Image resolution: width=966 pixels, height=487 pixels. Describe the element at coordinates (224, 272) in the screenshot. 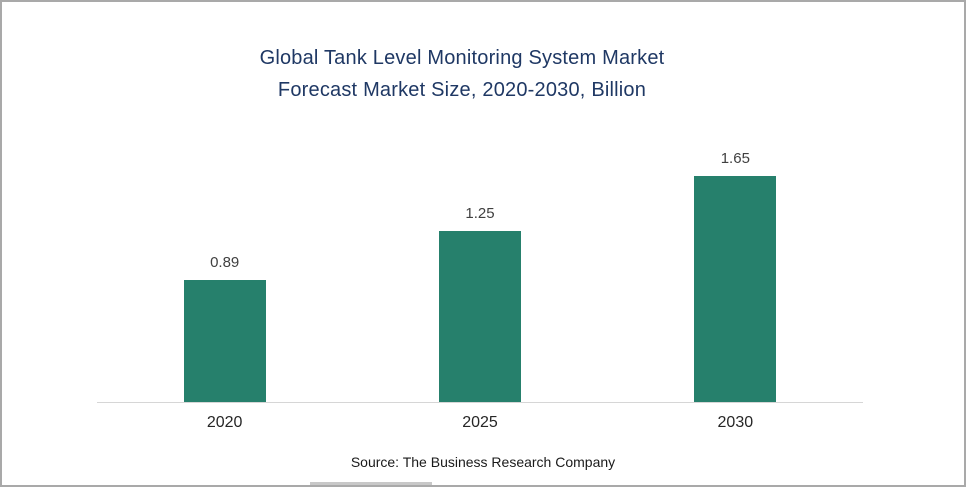

I see `bar-group-2020: 0.89` at that location.